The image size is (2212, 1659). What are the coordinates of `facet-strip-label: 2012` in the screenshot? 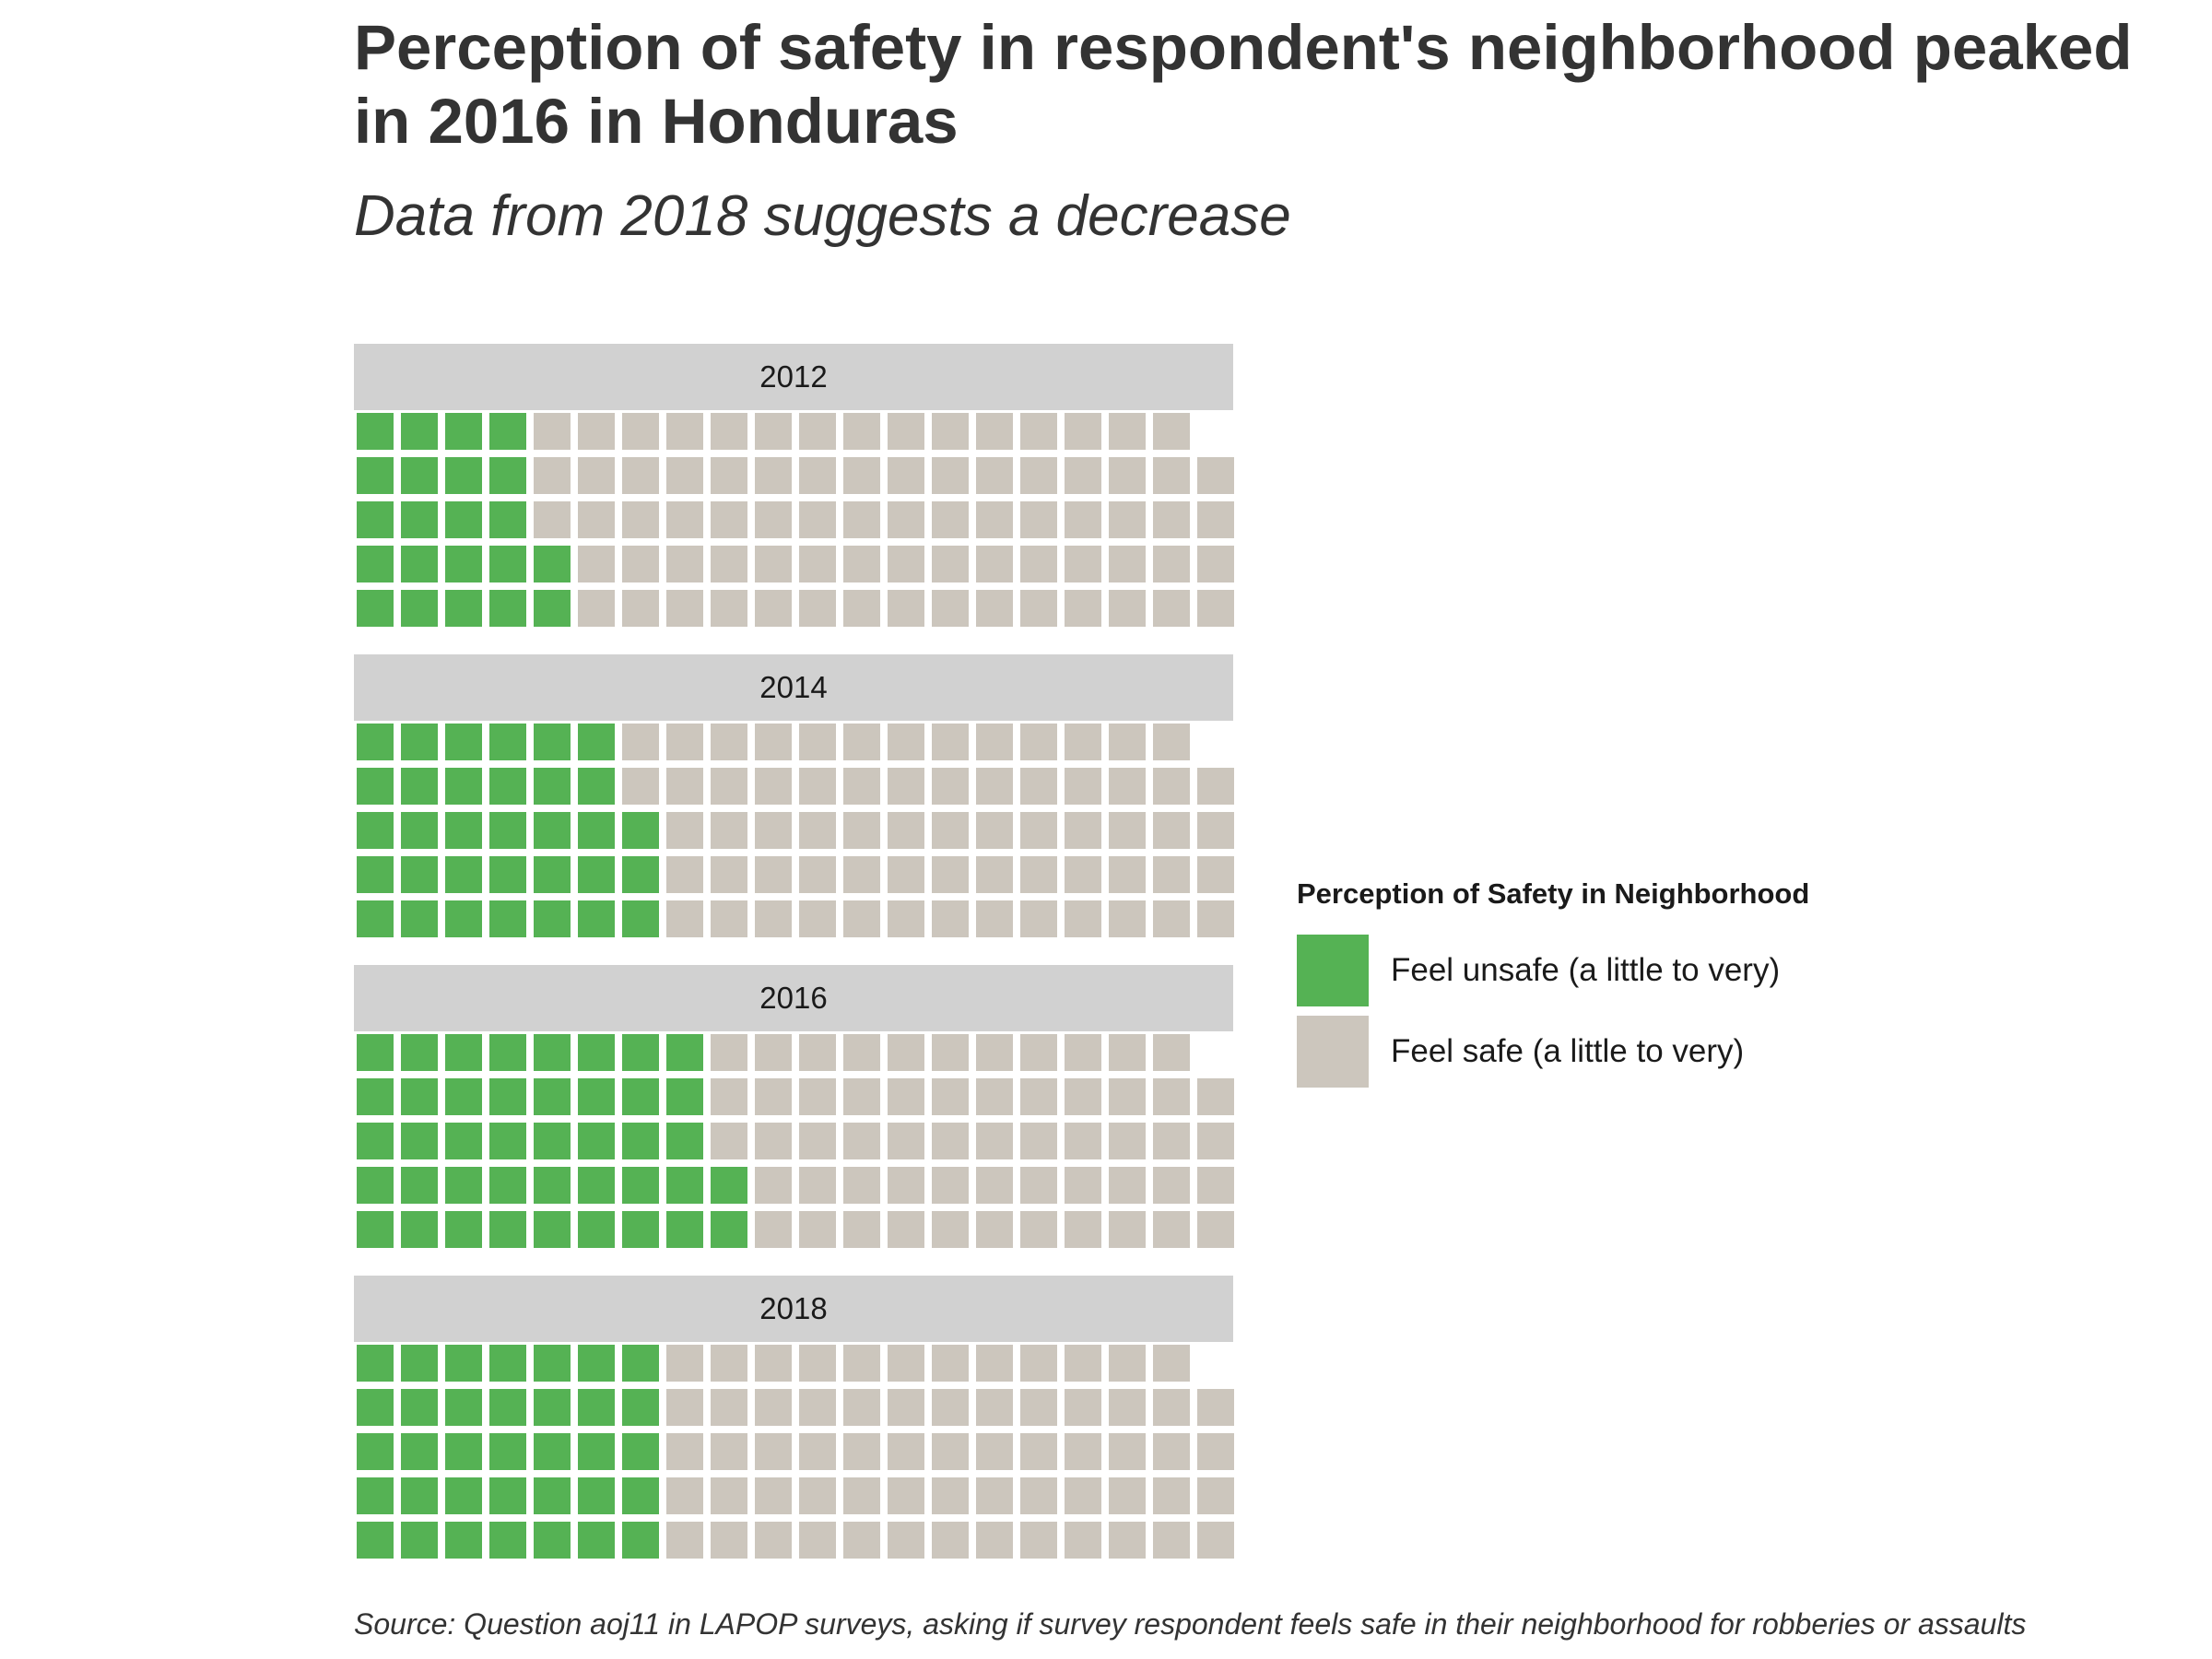 It's located at (793, 377).